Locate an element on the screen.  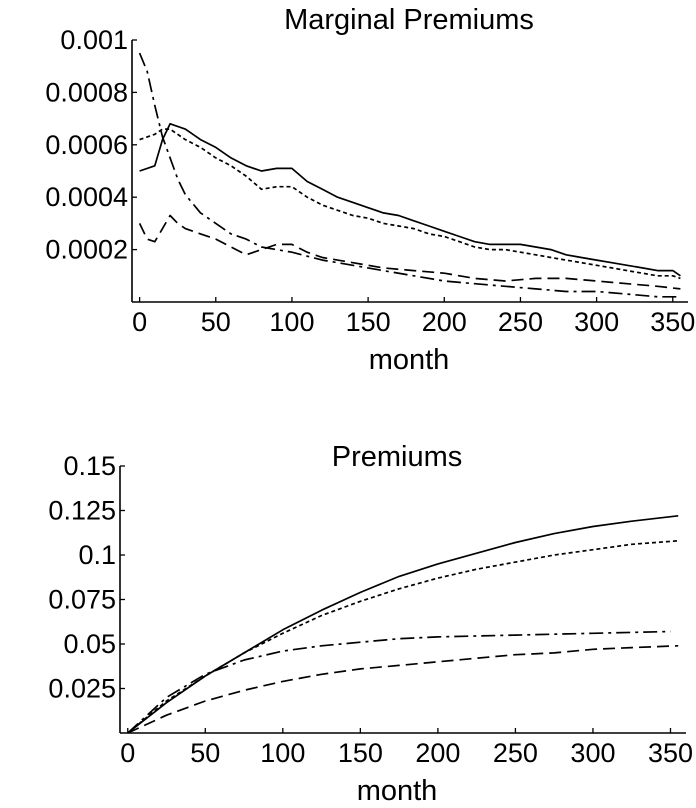
y-tick-label: 0.025 is located at coordinates (82, 689).